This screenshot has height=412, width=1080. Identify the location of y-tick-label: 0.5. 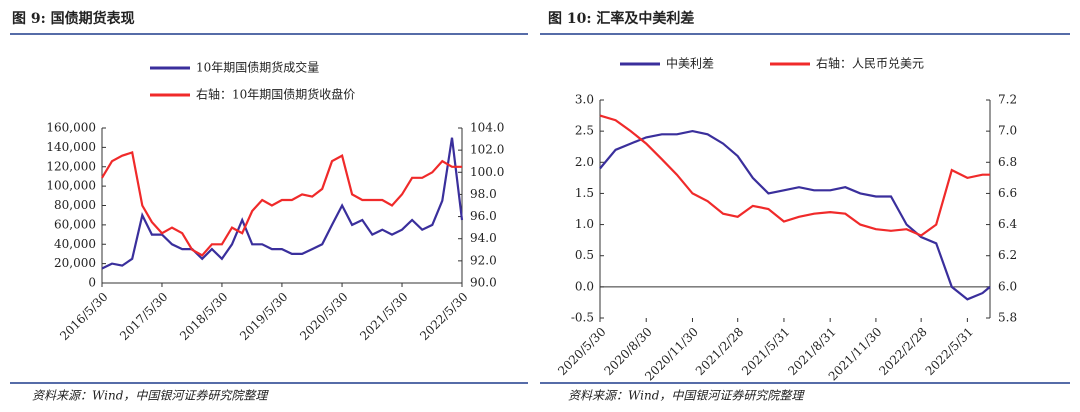
(584, 255).